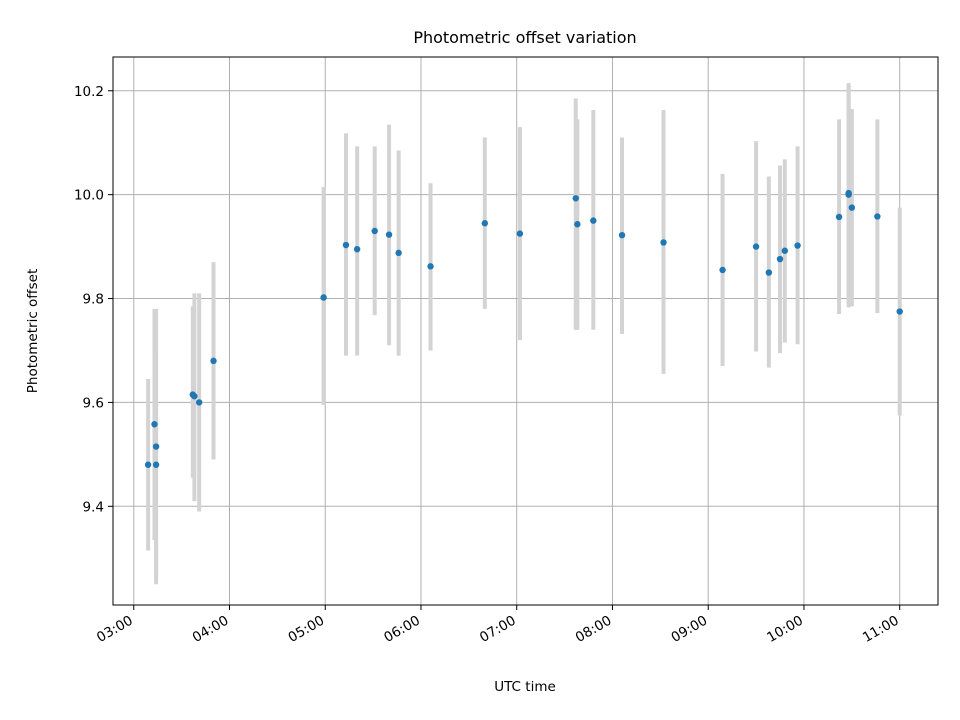 The width and height of the screenshot is (960, 720). Describe the element at coordinates (525, 687) in the screenshot. I see `x-axis-label: UTC time` at that location.